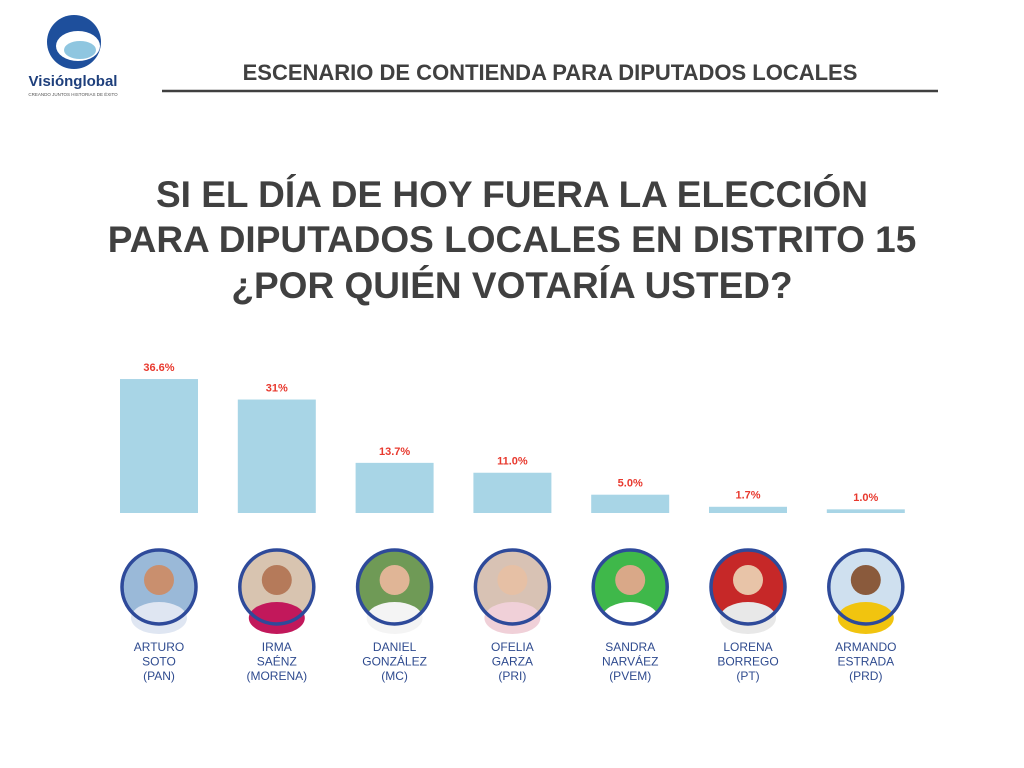 This screenshot has height=768, width=1024. Describe the element at coordinates (512, 194) in the screenshot. I see `question-line: SI EL DÍA DE HOY FUERA LA ELECCIÓN` at that location.